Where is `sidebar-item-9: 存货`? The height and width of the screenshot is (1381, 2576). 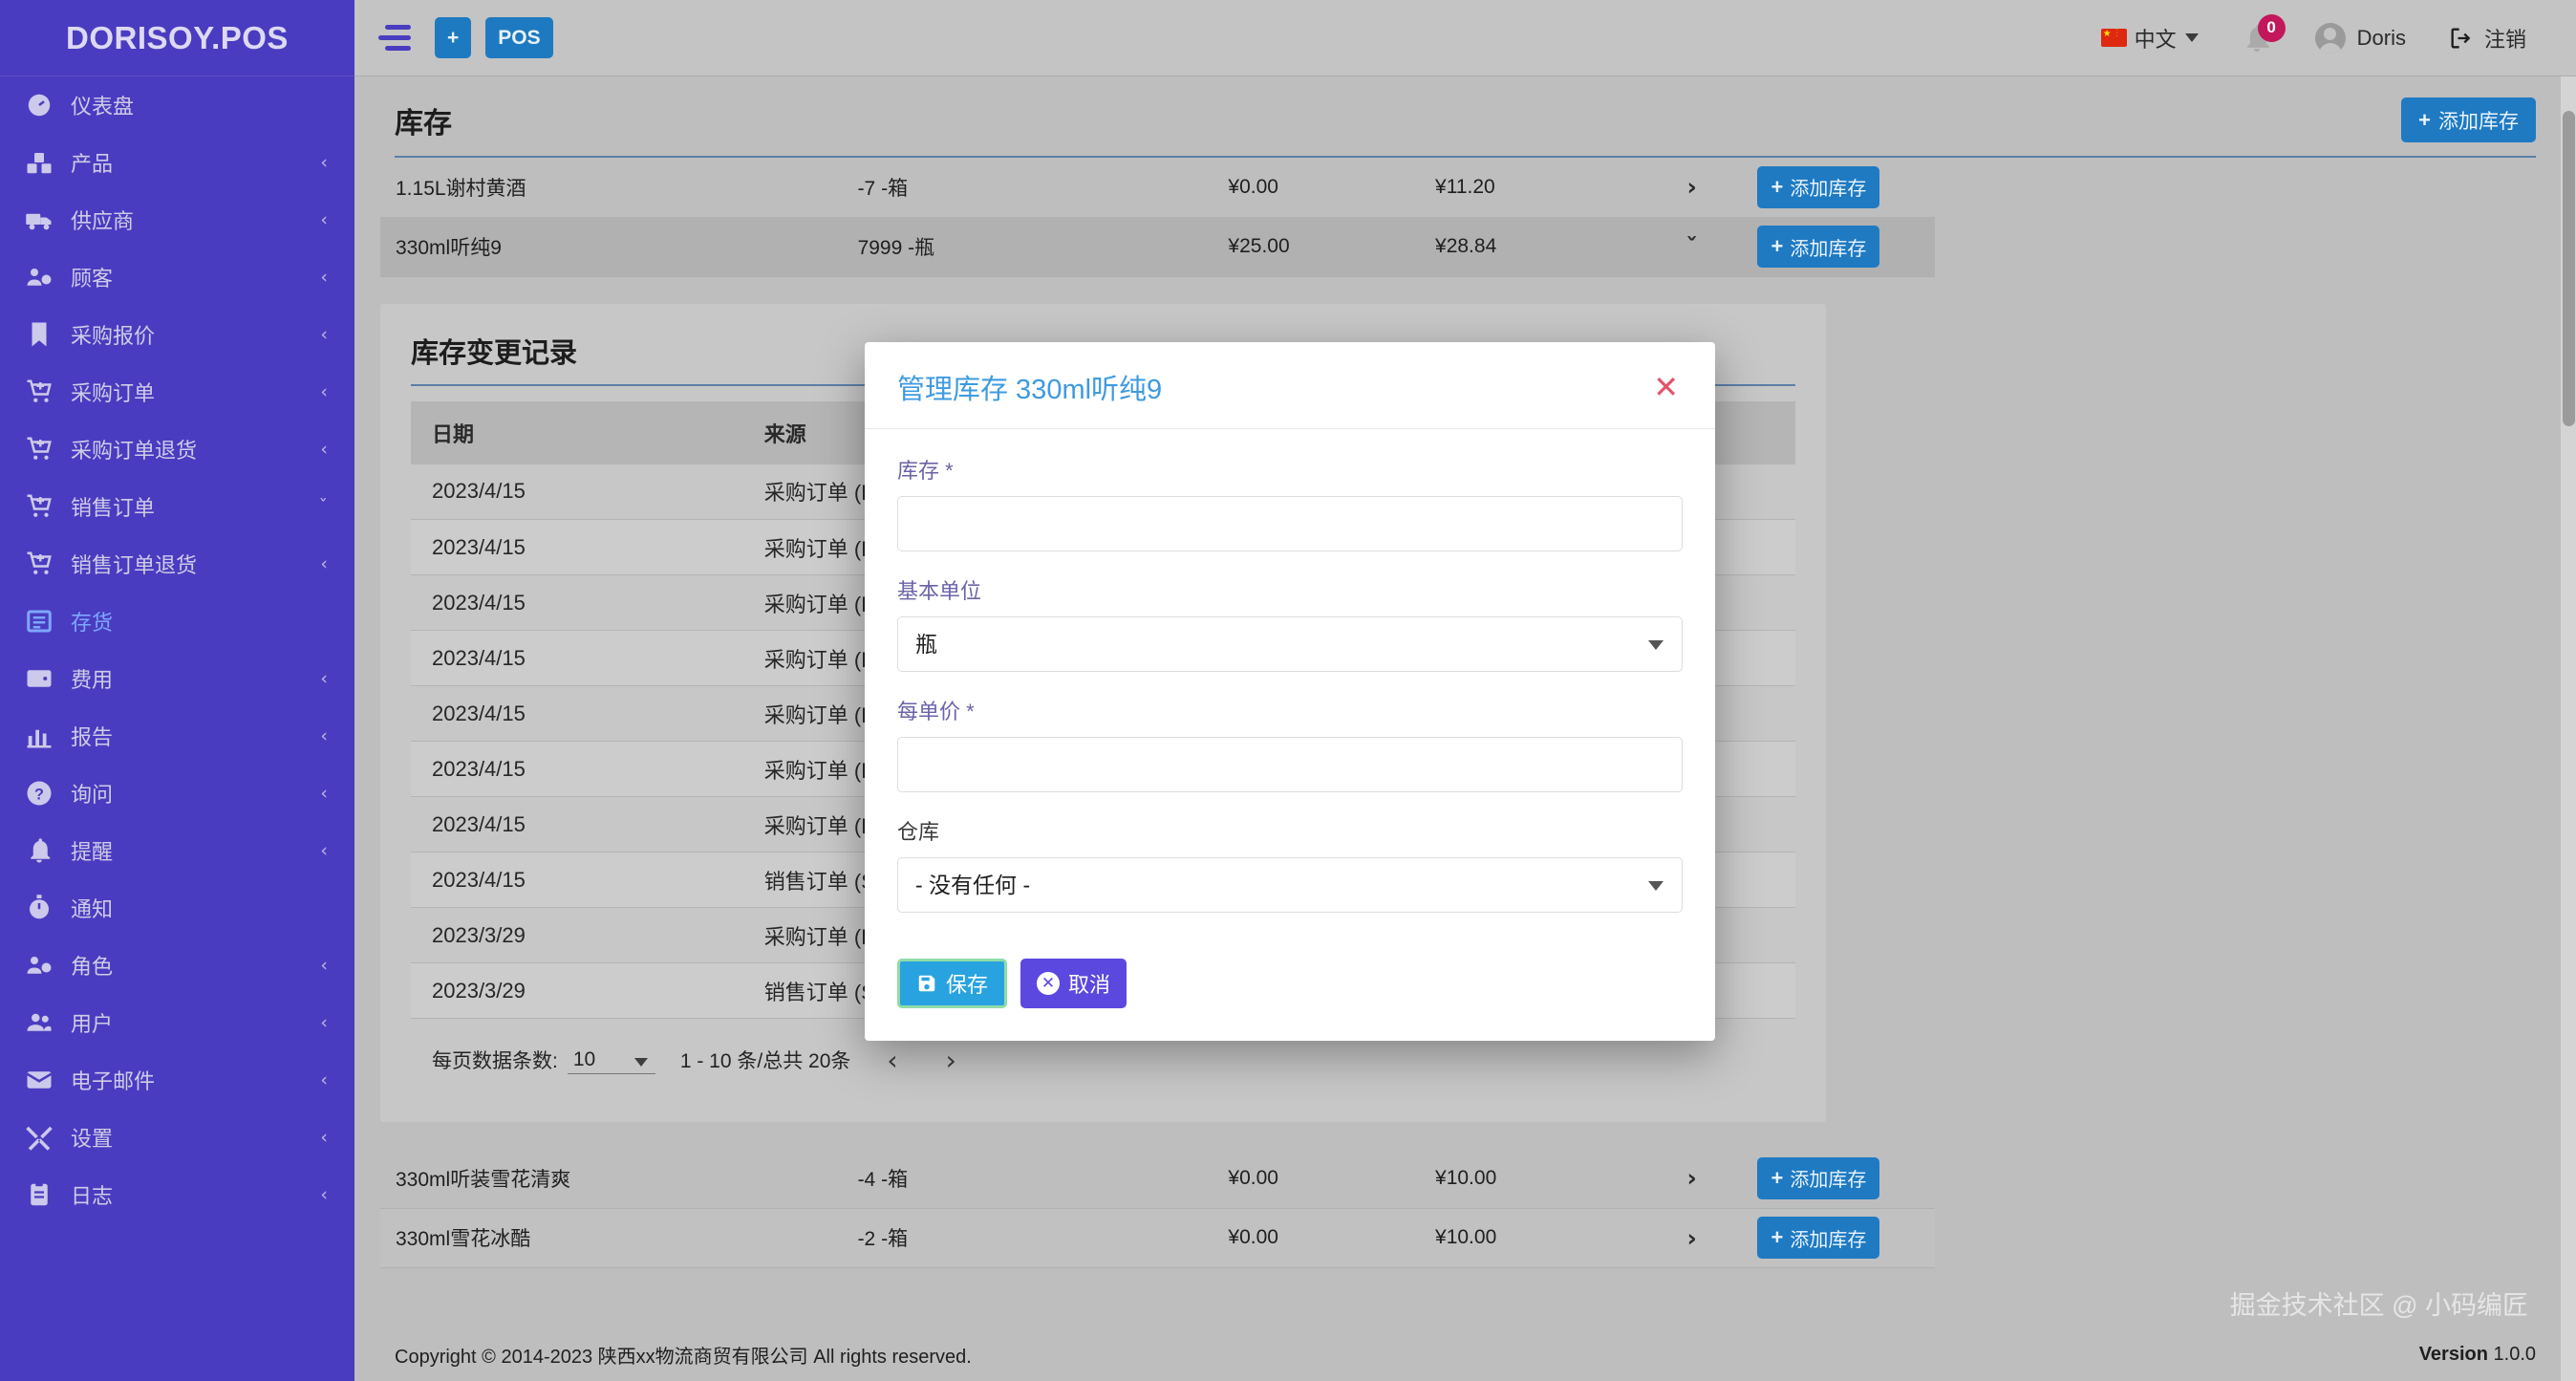
sidebar-item-9: 存货 is located at coordinates (177, 621).